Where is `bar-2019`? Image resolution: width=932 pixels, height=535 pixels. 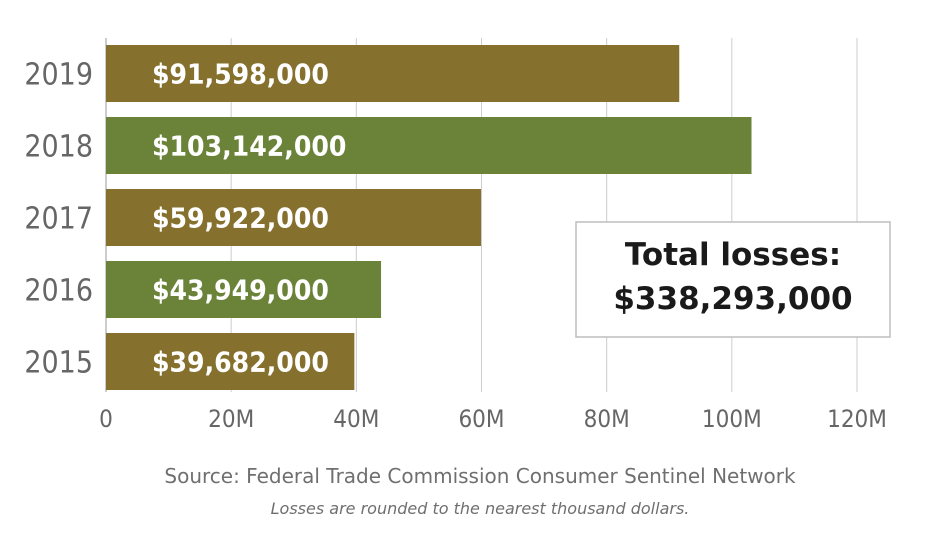
bar-2019 is located at coordinates (393, 73).